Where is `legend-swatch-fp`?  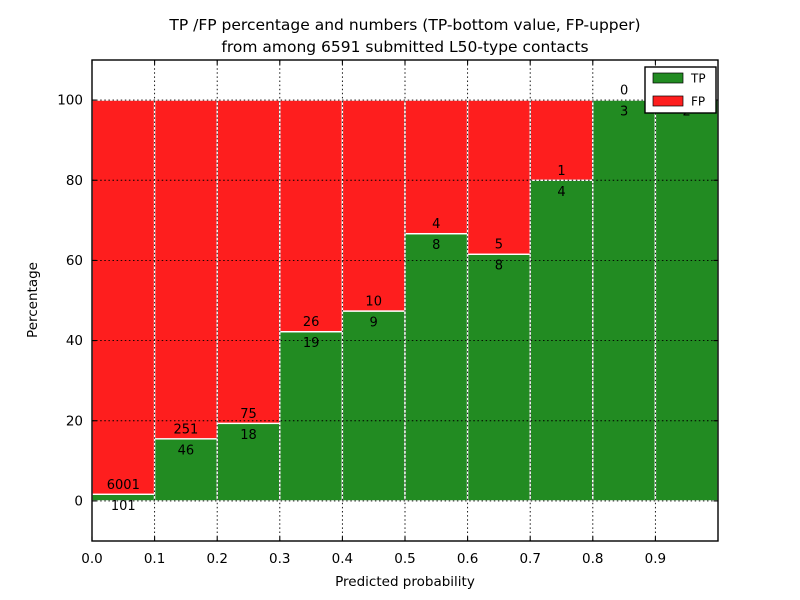
legend-swatch-fp is located at coordinates (668, 101).